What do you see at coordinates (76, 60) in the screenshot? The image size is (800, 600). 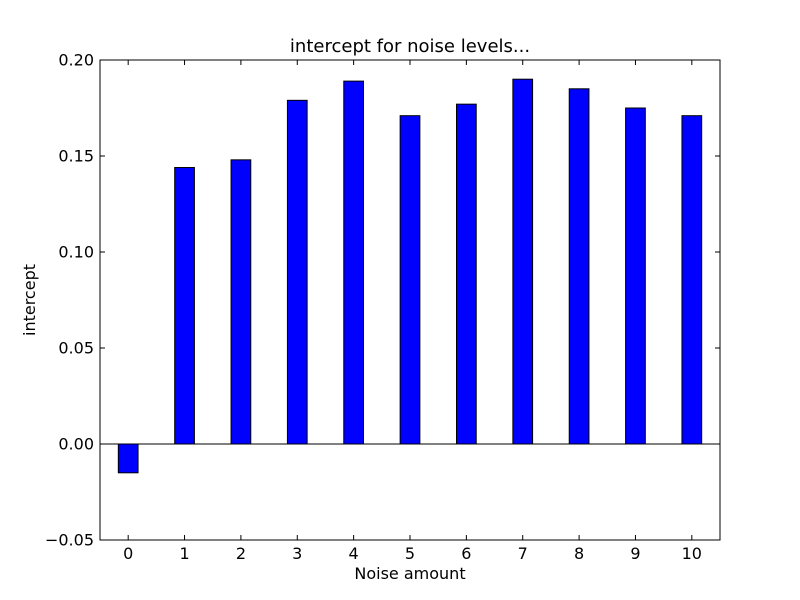 I see `y-tick-label: 0.20` at bounding box center [76, 60].